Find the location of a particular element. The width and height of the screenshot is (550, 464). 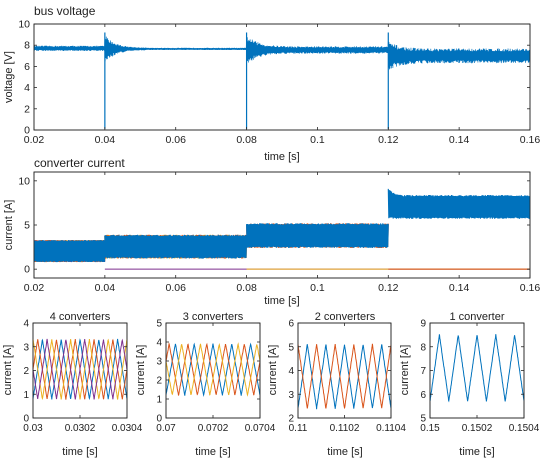

x-tick-label: 0.0302 is located at coordinates (80, 428).